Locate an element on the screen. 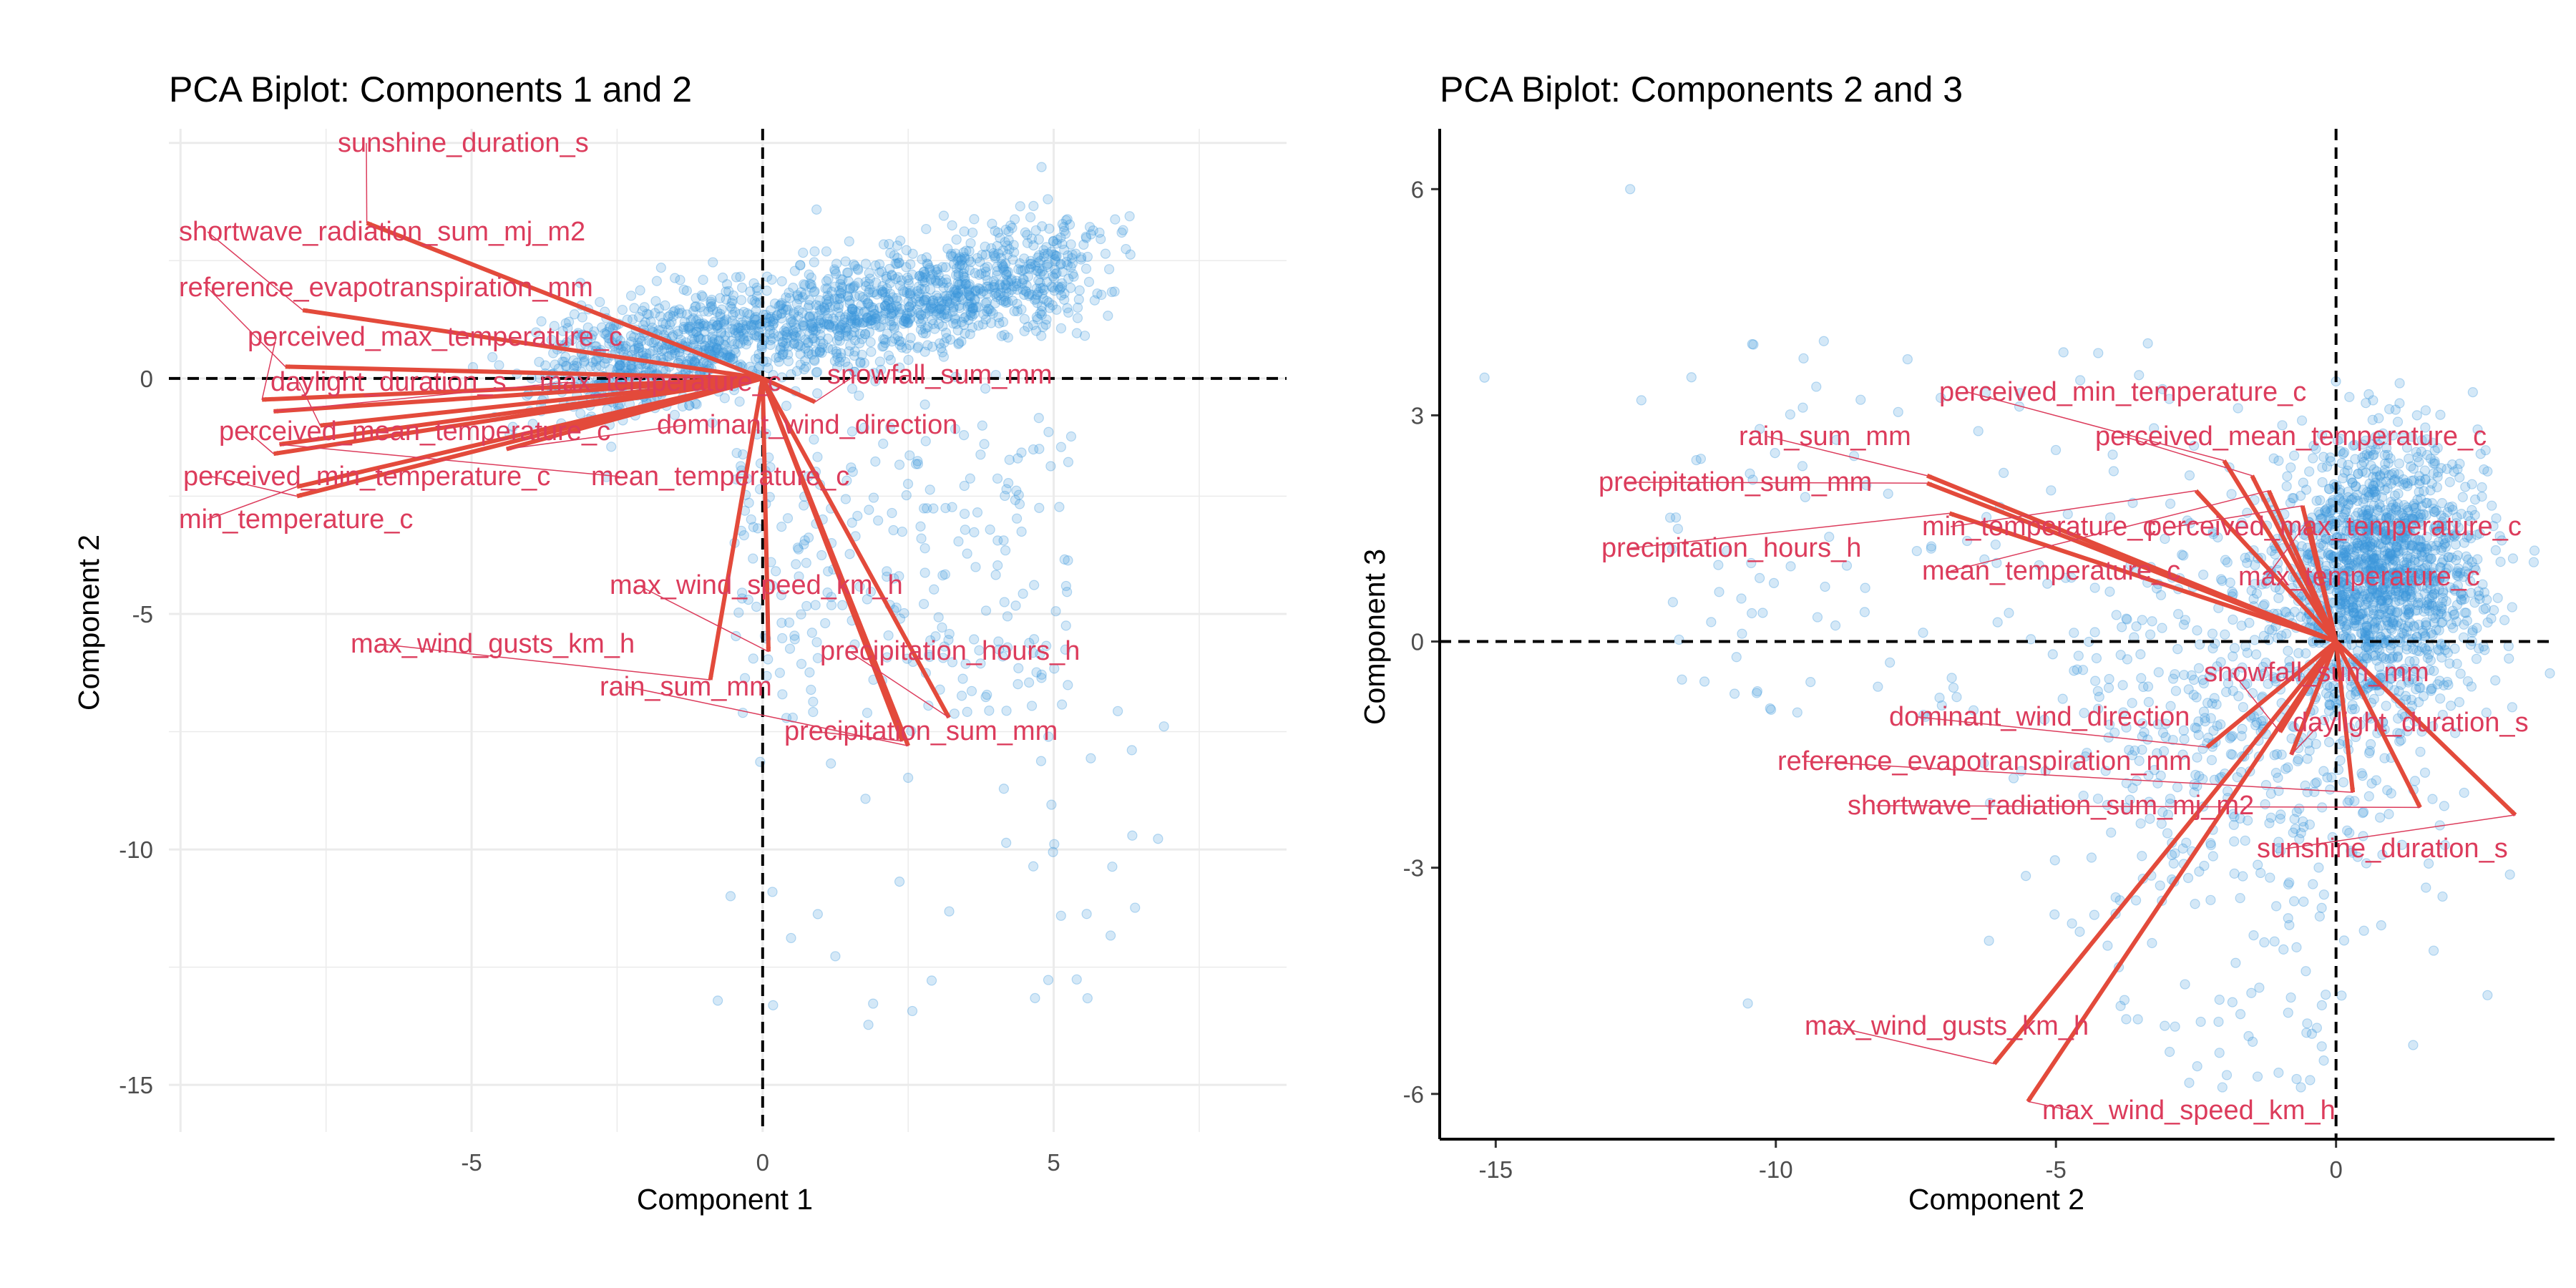 This screenshot has width=2576, height=1288. loading-label: perceived_max_temperature_c is located at coordinates (2334, 527).